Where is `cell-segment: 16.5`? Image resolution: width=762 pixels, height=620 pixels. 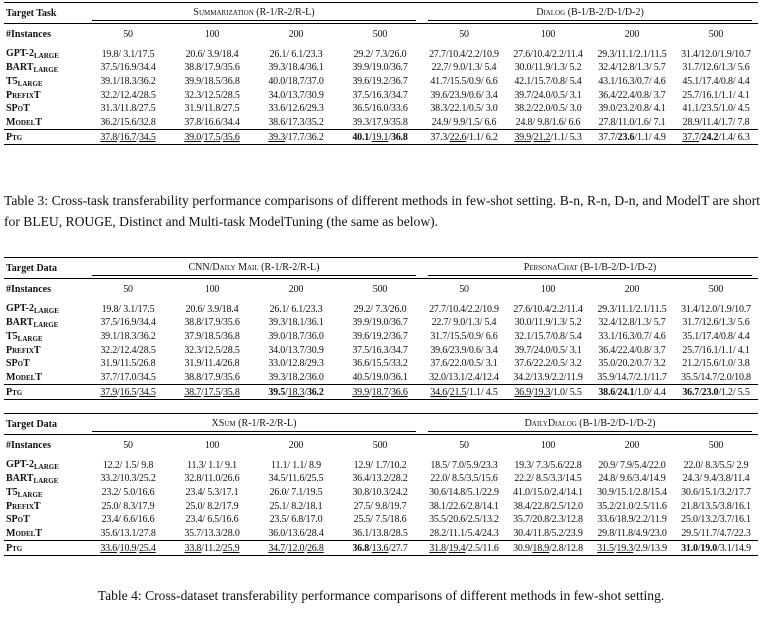
cell-segment: 16.5 is located at coordinates (128, 392).